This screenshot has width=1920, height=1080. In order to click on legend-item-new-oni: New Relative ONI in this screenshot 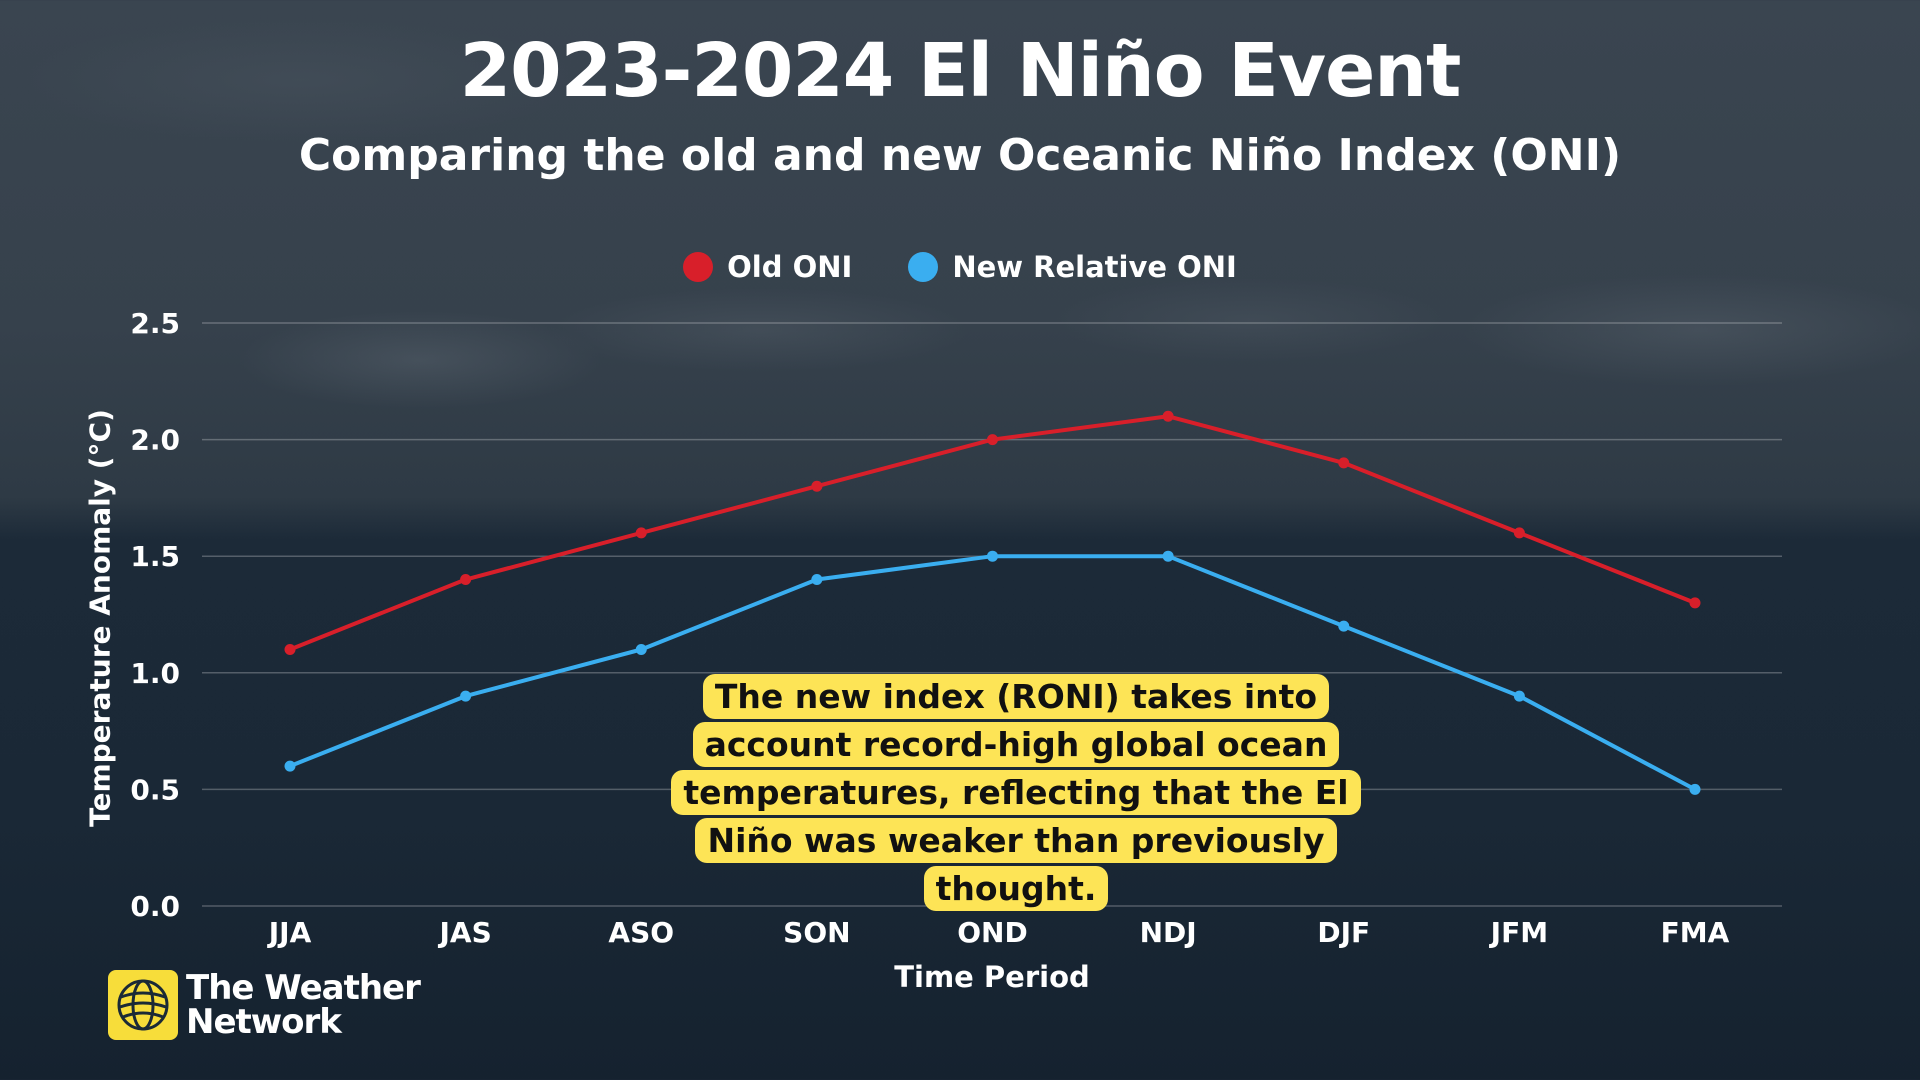, I will do `click(1072, 267)`.